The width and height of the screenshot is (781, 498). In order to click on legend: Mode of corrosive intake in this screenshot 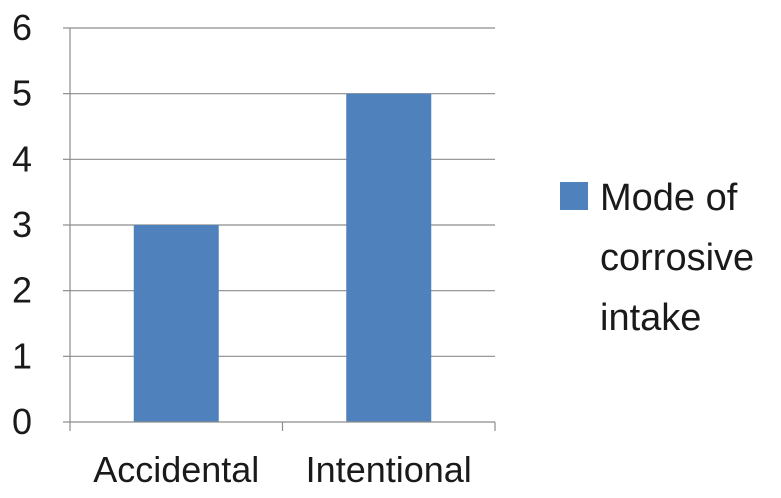, I will do `click(657, 258)`.